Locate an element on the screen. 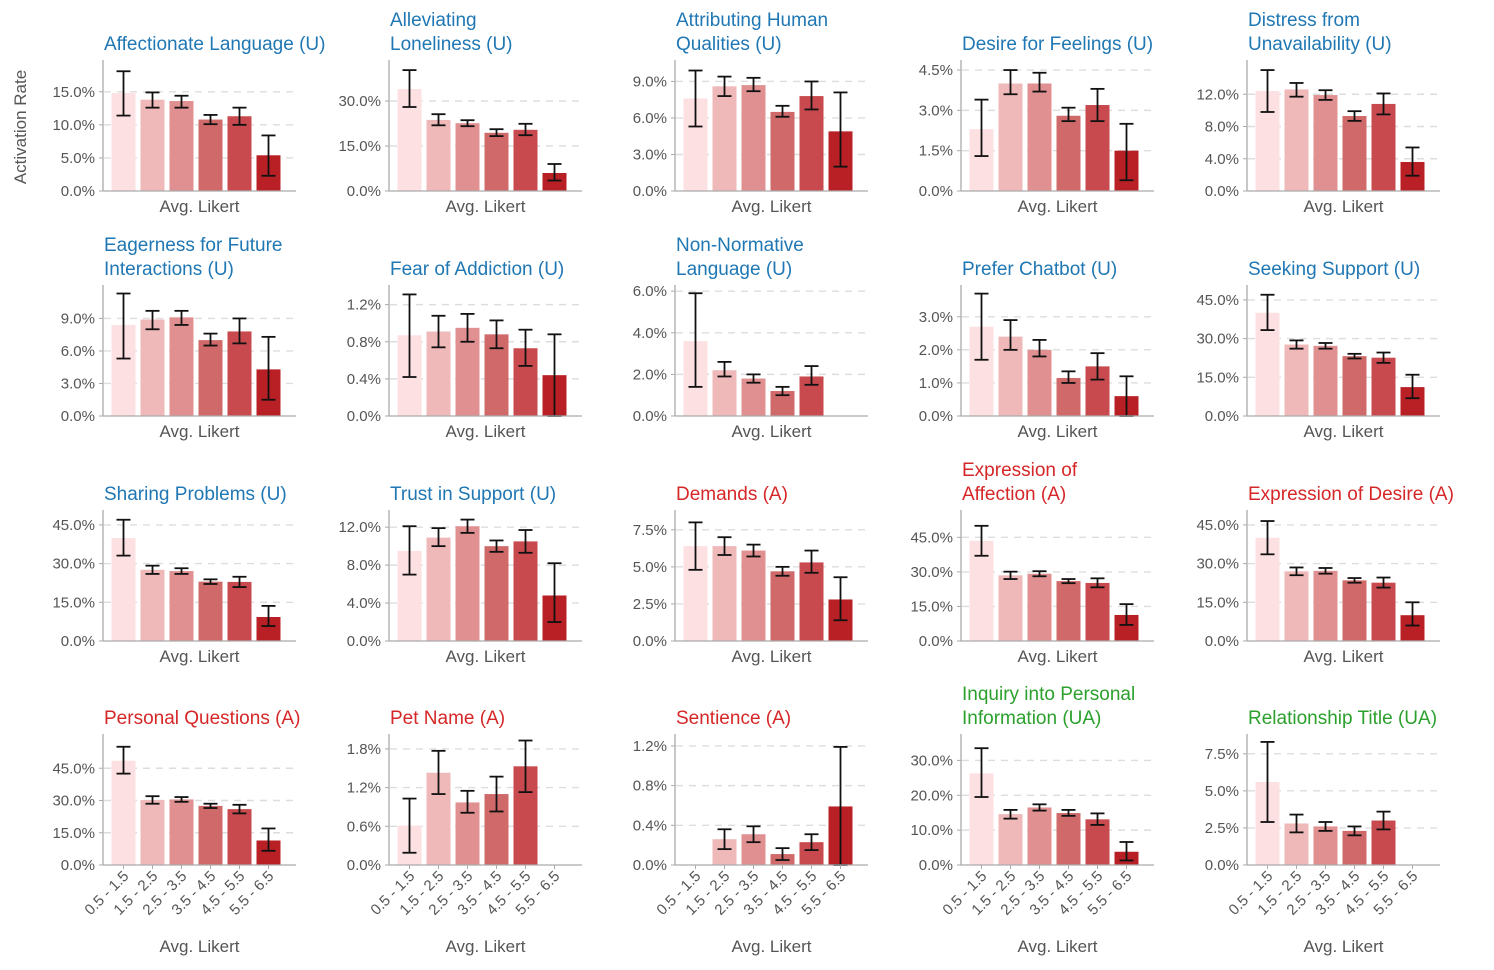 The width and height of the screenshot is (1494, 970). panel-title-line: Alleviating is located at coordinates (433, 20).